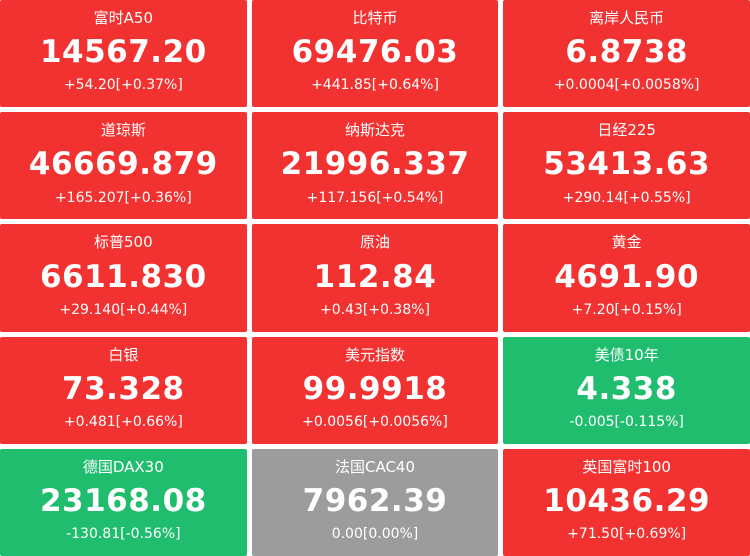  I want to click on tile-value: 14567.20, so click(123, 52).